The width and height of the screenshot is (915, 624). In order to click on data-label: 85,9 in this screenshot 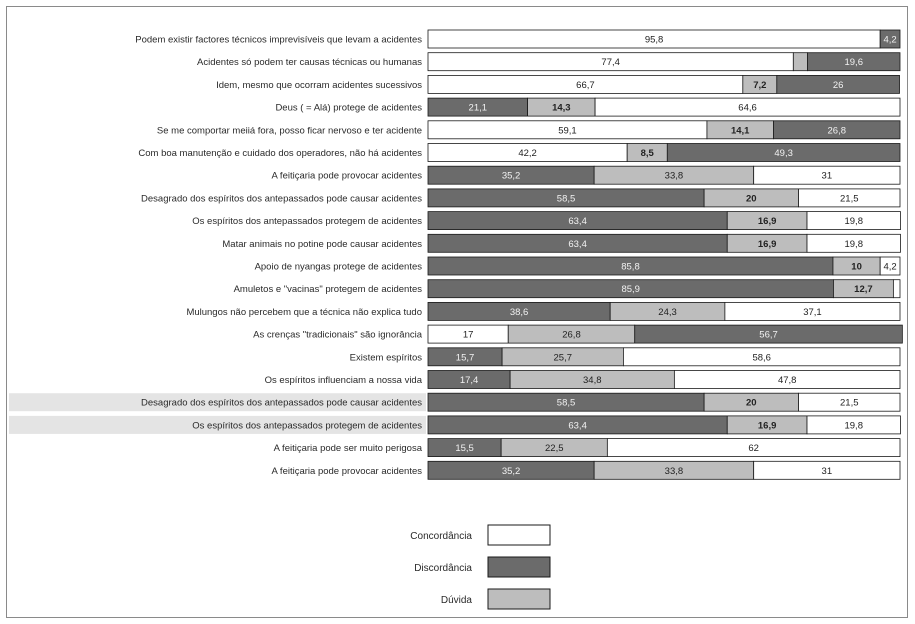, I will do `click(630, 289)`.